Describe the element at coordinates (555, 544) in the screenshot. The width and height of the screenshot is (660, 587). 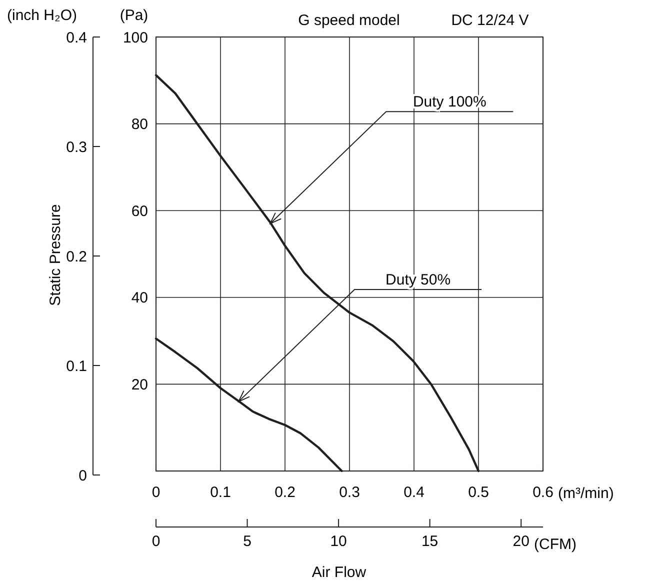
I see `text: (CFM)` at that location.